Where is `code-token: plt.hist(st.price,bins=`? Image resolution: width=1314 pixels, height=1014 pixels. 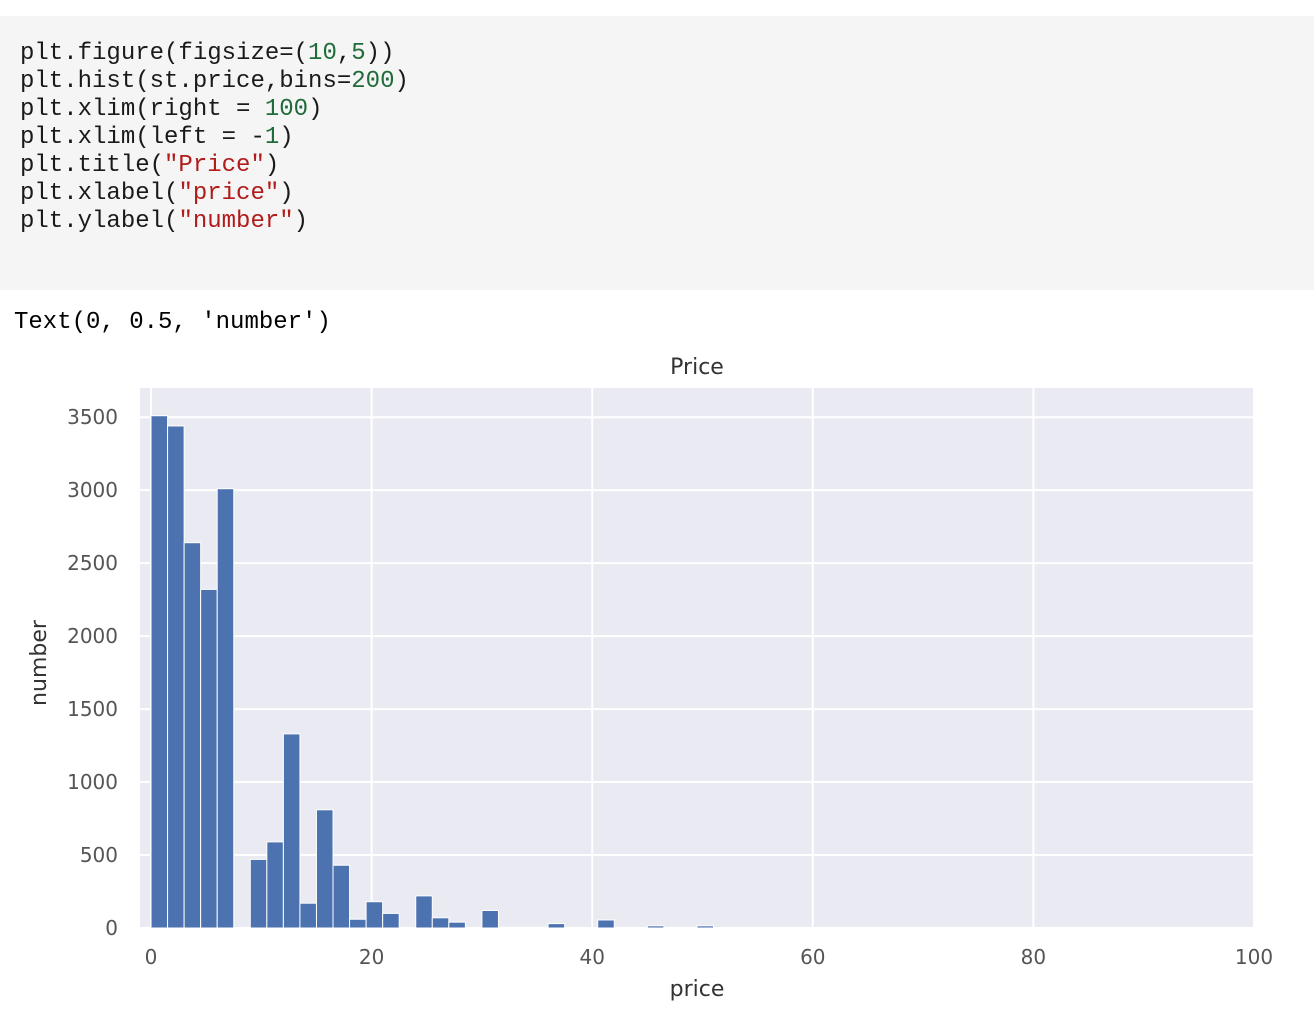 code-token: plt.hist(st.price,bins= is located at coordinates (186, 81).